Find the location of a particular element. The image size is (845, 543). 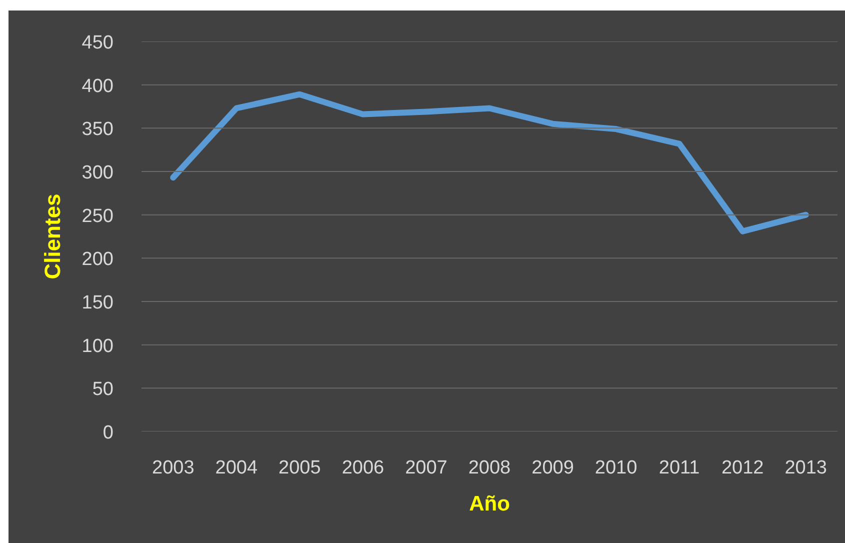

y-axis-title: Clientes is located at coordinates (52, 237).